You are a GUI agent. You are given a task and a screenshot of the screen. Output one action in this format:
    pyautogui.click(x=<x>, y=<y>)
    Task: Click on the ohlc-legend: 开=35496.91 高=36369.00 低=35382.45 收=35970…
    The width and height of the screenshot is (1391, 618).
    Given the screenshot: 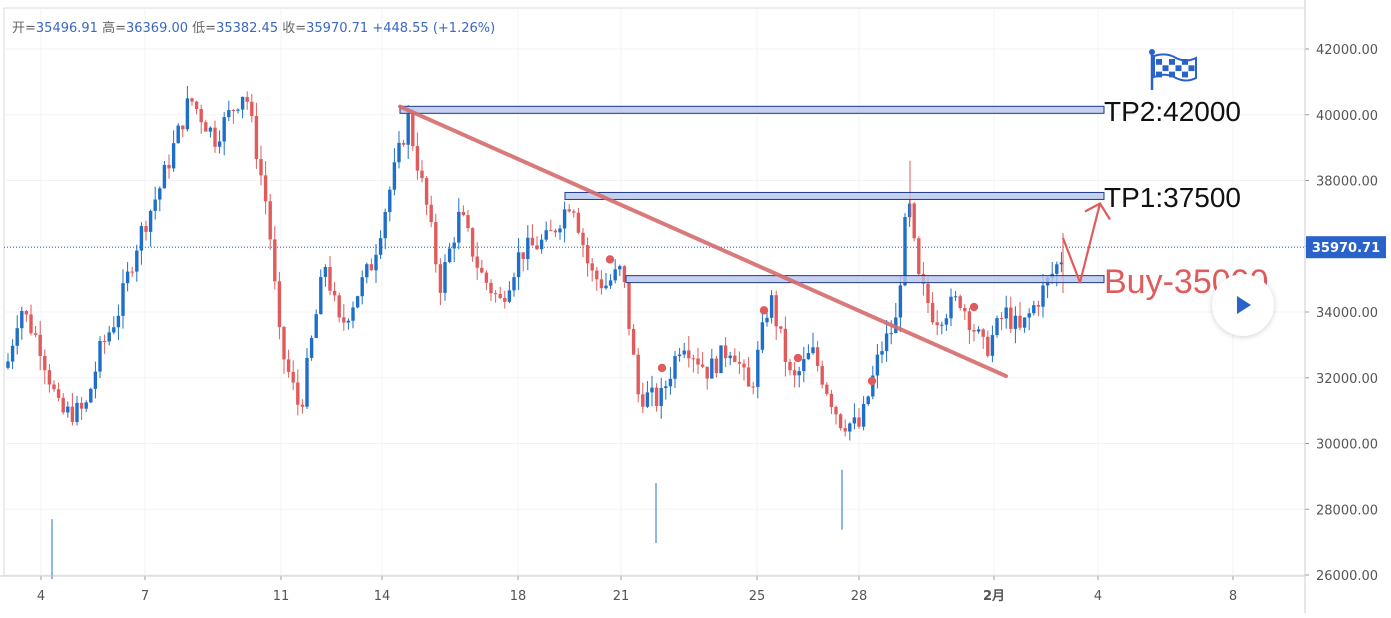 What is the action you would take?
    pyautogui.click(x=253, y=26)
    